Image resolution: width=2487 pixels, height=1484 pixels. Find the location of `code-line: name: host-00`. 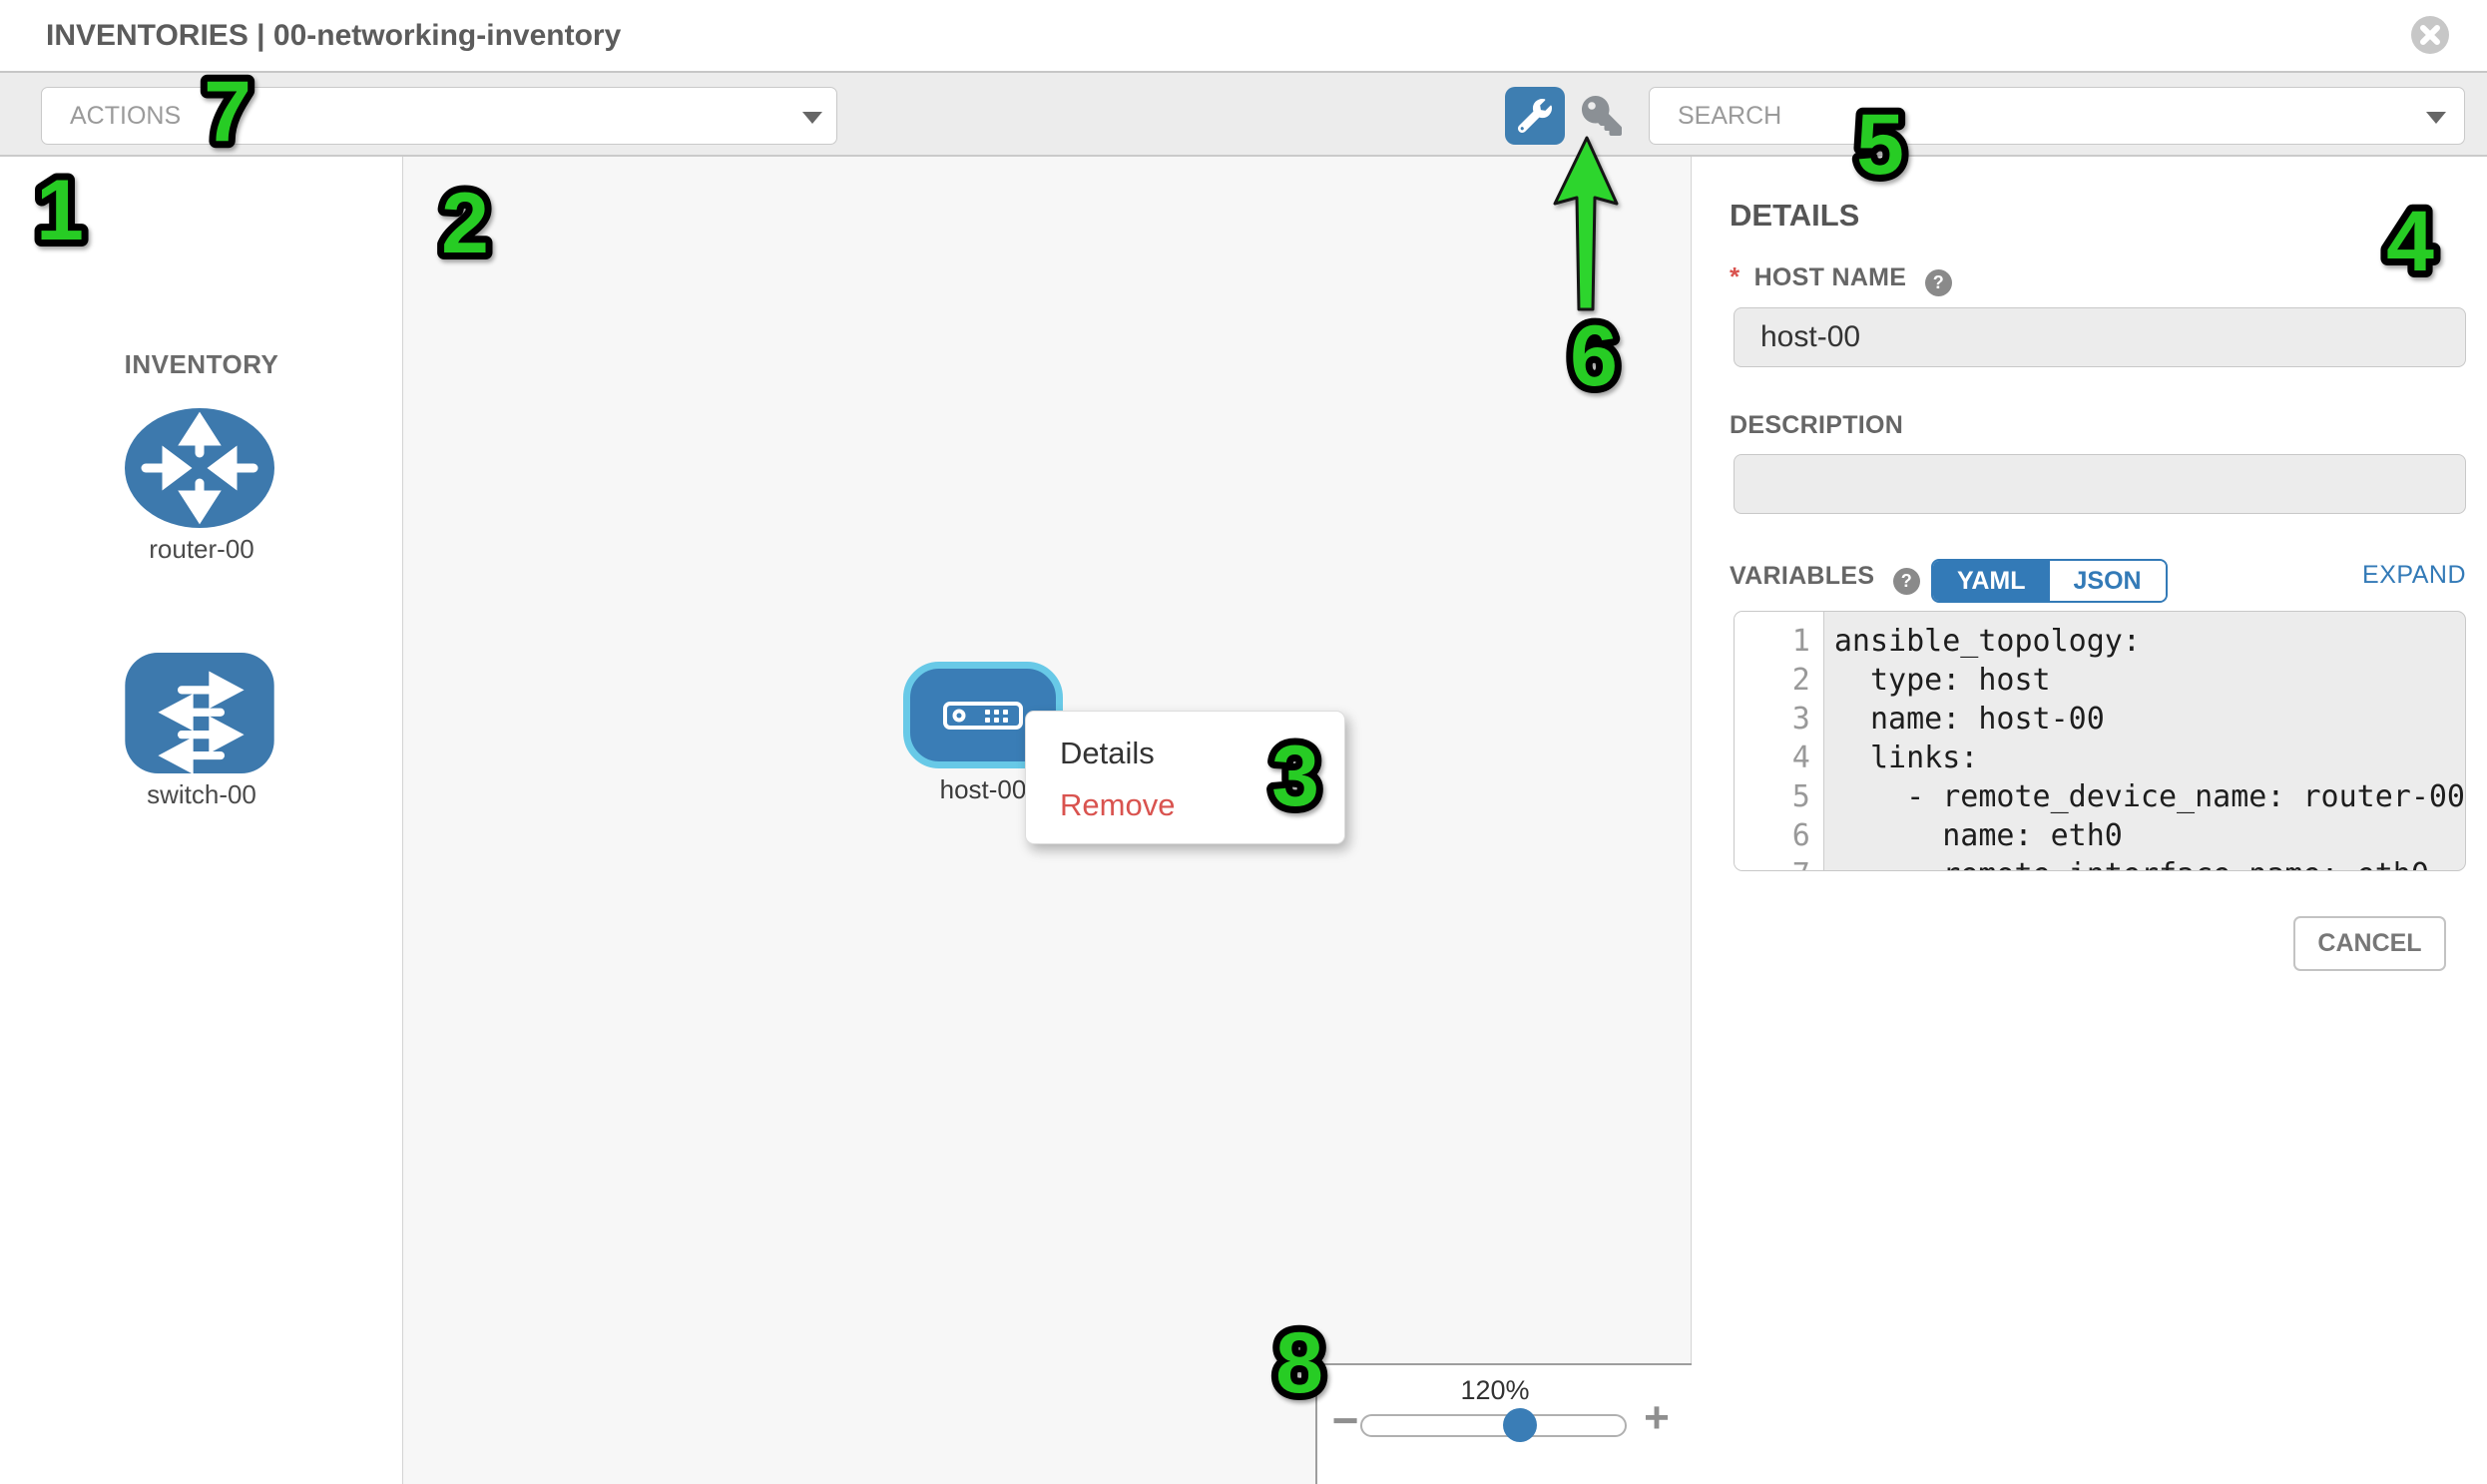

code-line: name: host-00 is located at coordinates (1969, 719).